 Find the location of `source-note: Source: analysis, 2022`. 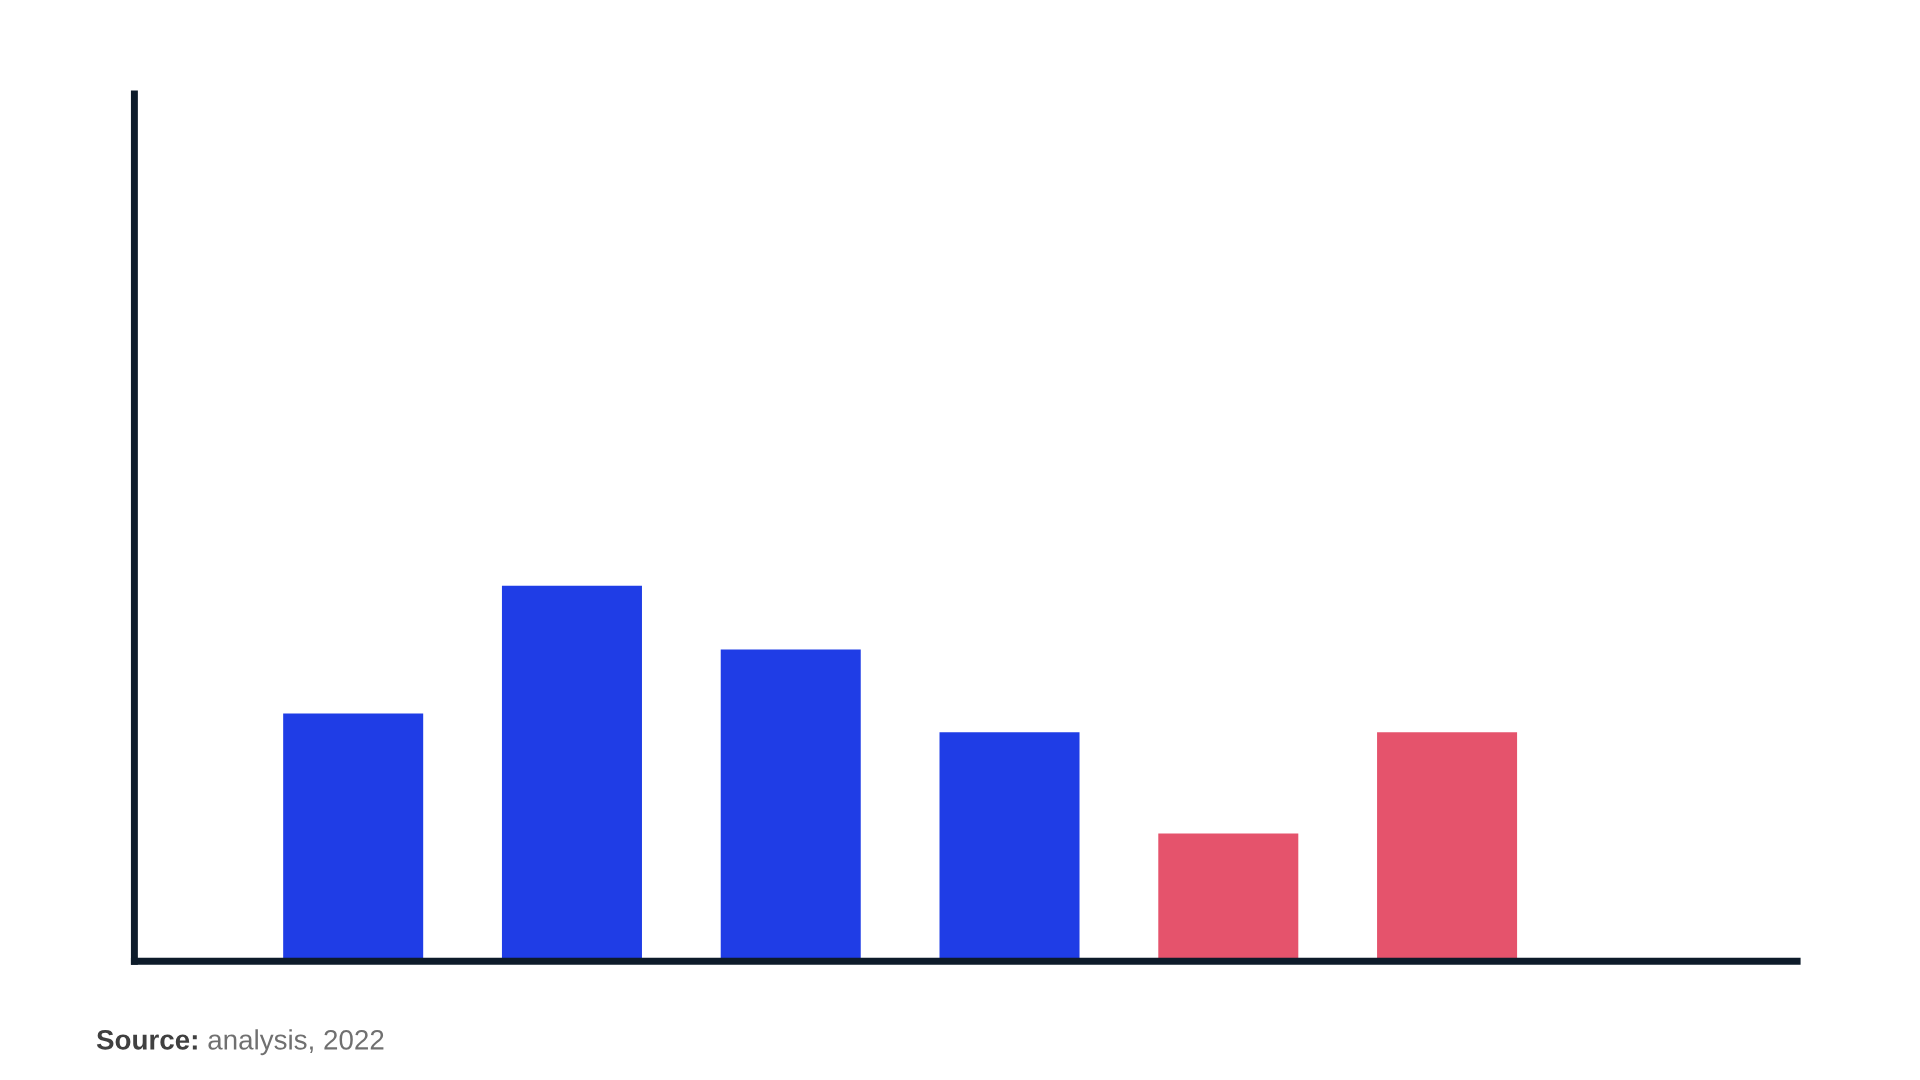

source-note: Source: analysis, 2022 is located at coordinates (240, 1042).